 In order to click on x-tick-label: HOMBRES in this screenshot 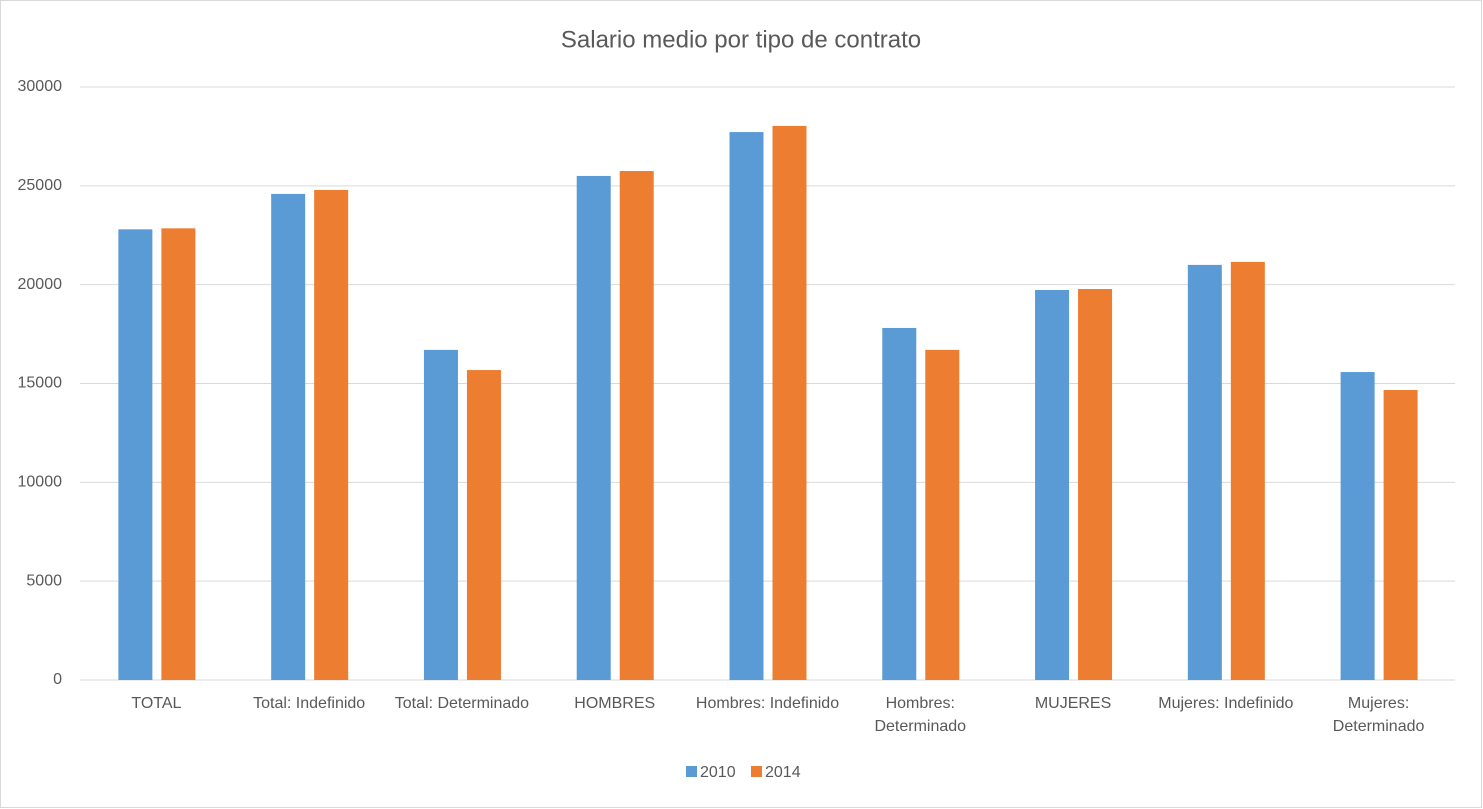, I will do `click(615, 703)`.